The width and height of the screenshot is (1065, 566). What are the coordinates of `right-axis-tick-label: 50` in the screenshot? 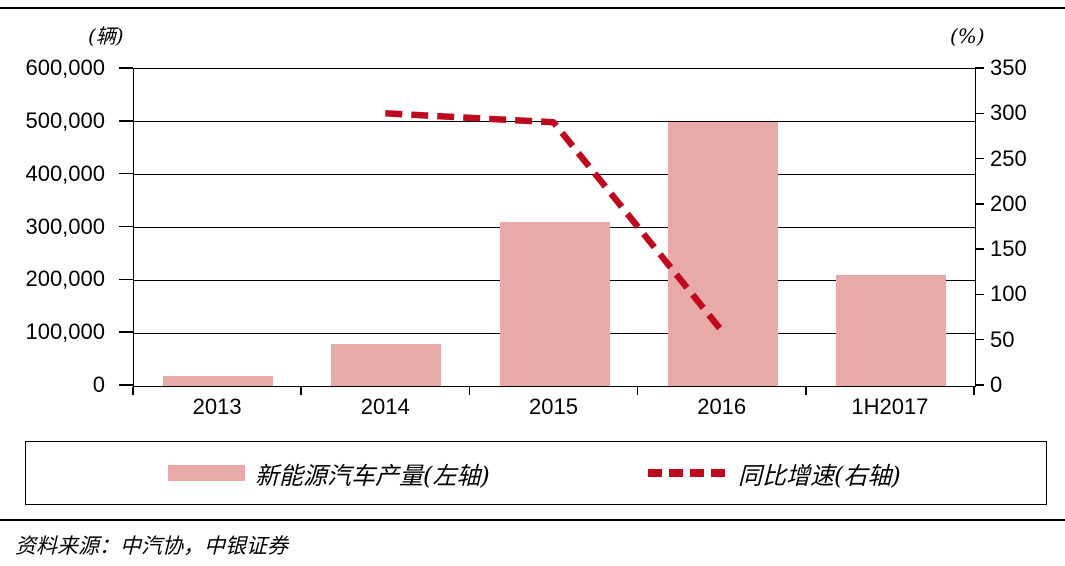 It's located at (1002, 339).